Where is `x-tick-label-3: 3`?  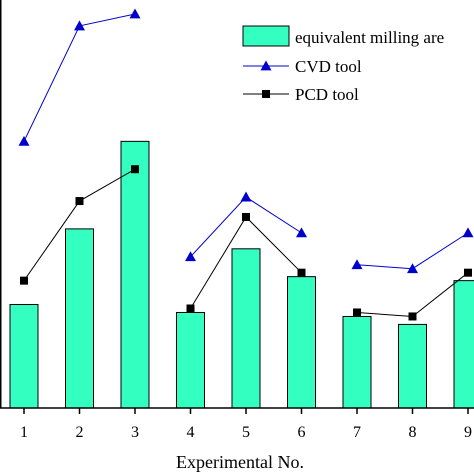
x-tick-label-3: 3 is located at coordinates (135, 432).